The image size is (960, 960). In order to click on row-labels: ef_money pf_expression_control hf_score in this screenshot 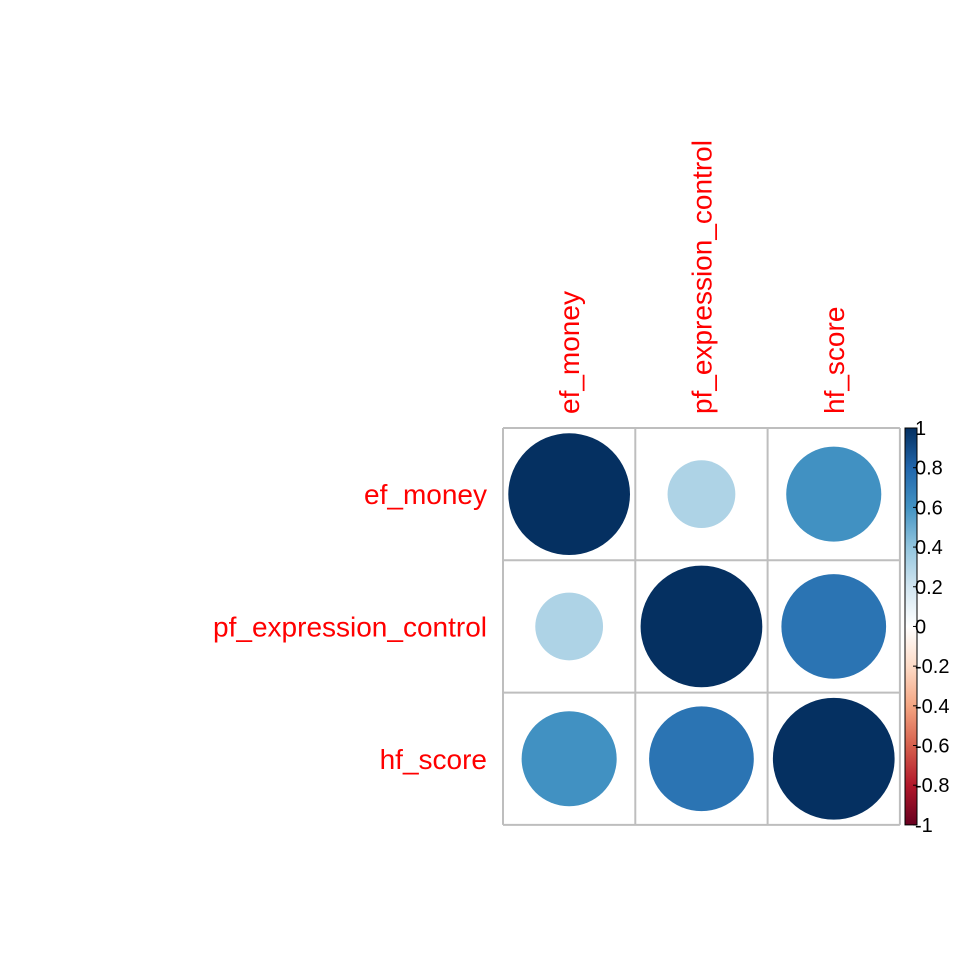, I will do `click(350, 627)`.